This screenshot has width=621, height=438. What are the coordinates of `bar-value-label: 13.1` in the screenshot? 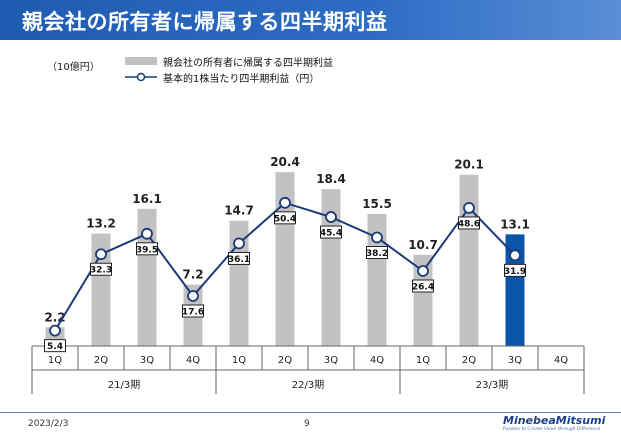 It's located at (515, 224).